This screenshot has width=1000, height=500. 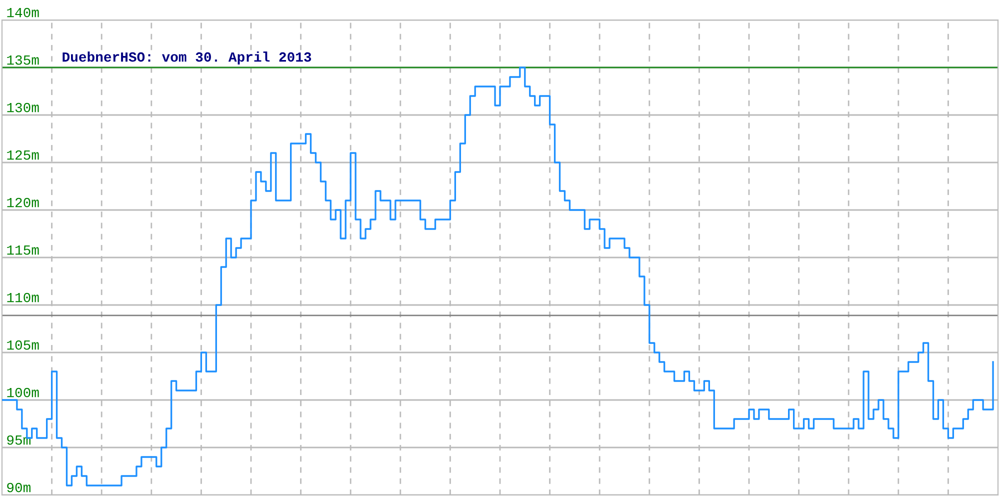 I want to click on y-tick-label: 135m, so click(x=23, y=60).